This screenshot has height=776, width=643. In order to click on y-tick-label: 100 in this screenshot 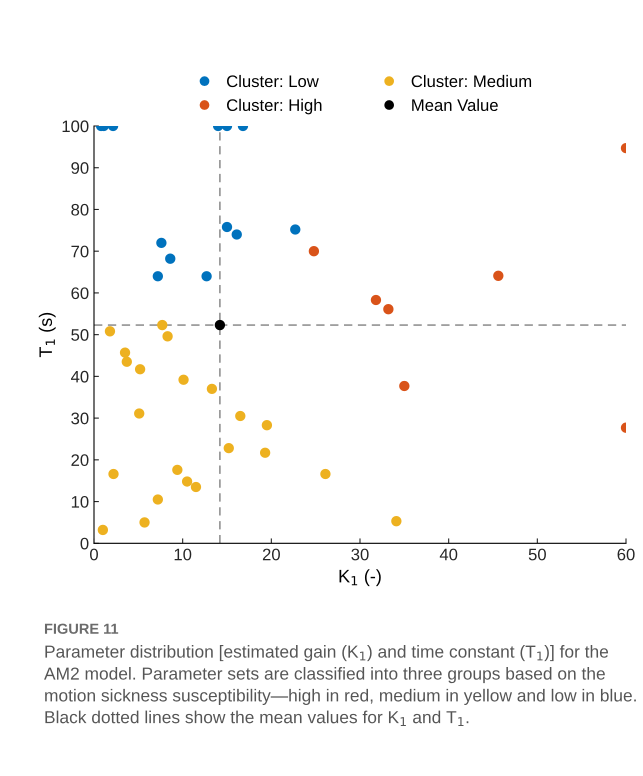, I will do `click(75, 126)`.